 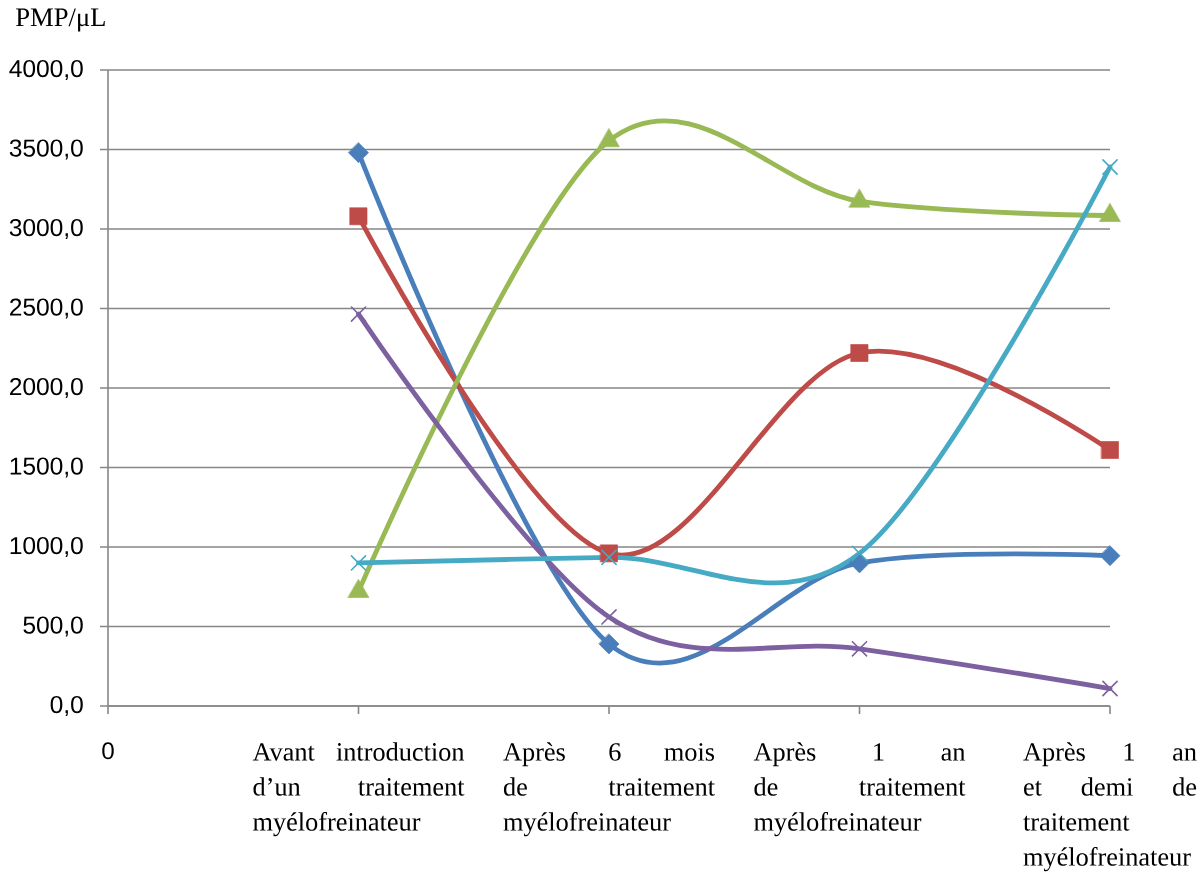 I want to click on y-tick-label: 3500,0, so click(x=46, y=149).